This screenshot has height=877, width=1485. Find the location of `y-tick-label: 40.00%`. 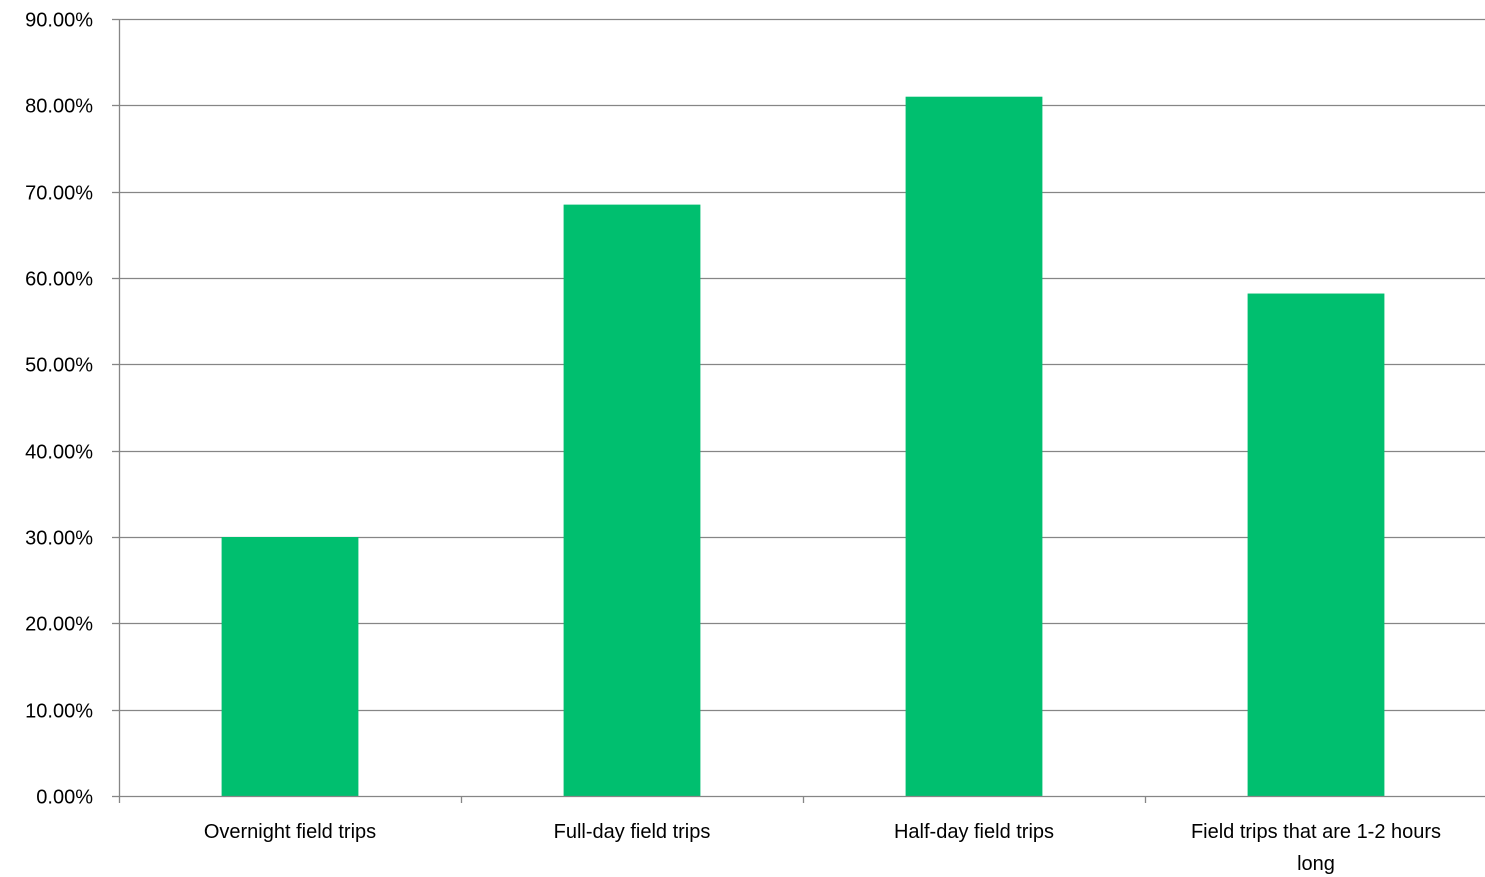

y-tick-label: 40.00% is located at coordinates (59, 453).